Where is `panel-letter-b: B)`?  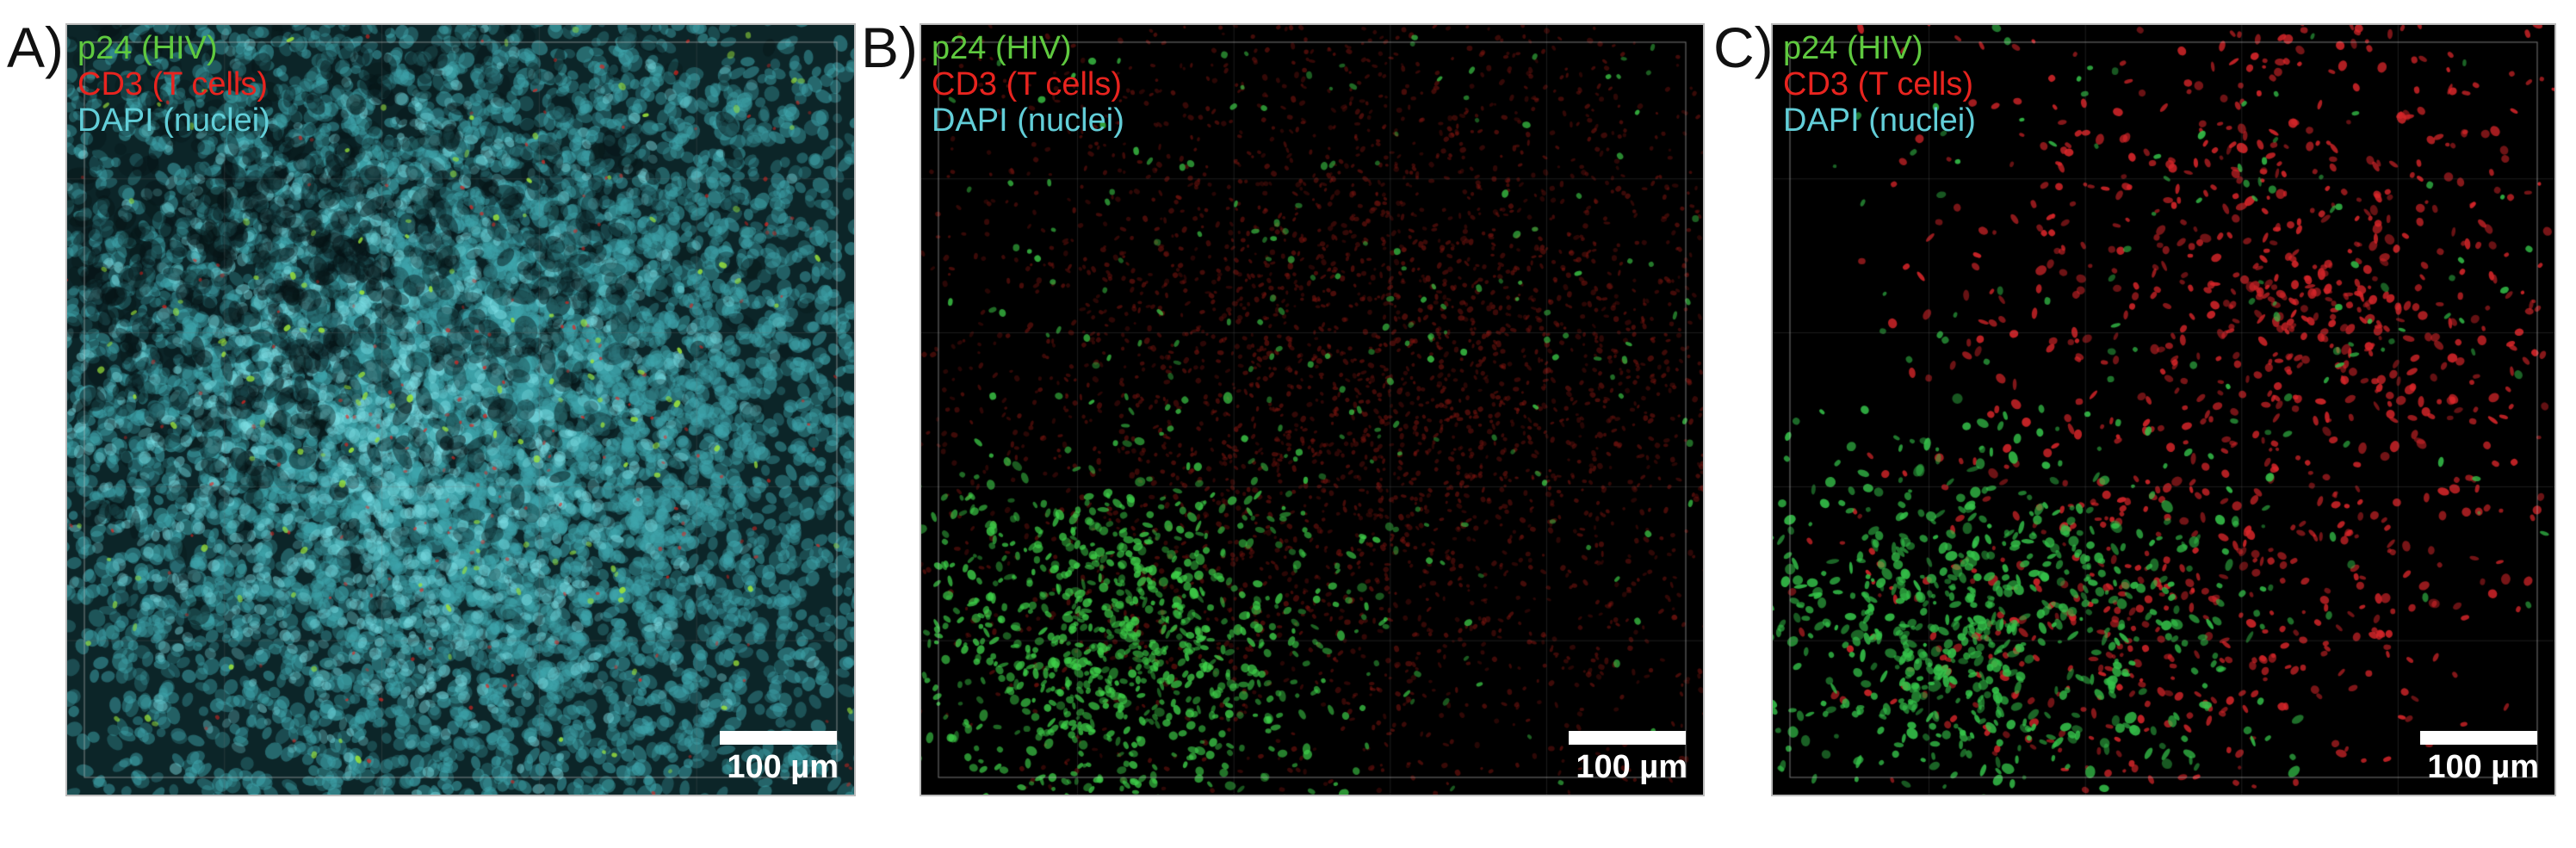
panel-letter-b: B) is located at coordinates (889, 47).